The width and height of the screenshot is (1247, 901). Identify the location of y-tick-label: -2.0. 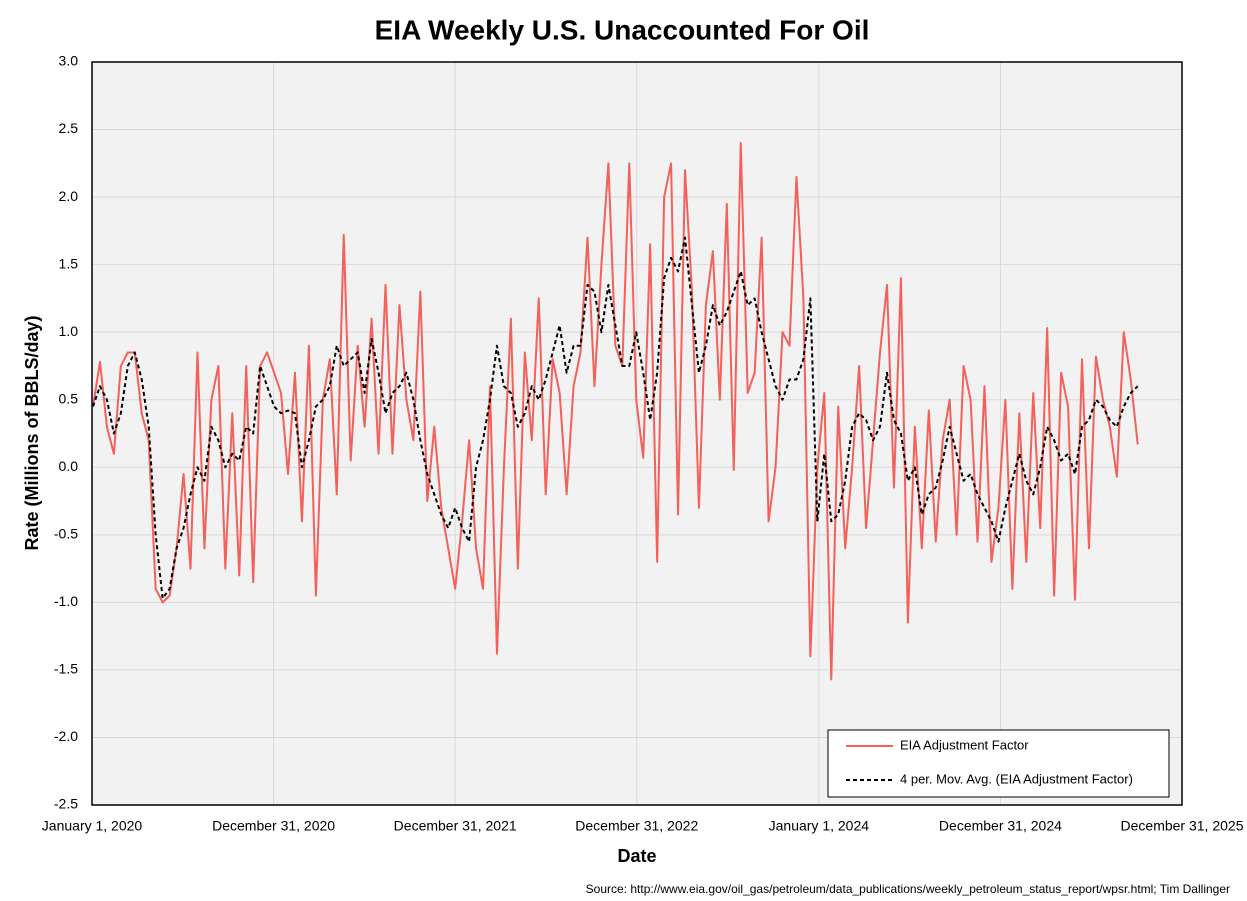
(66, 736).